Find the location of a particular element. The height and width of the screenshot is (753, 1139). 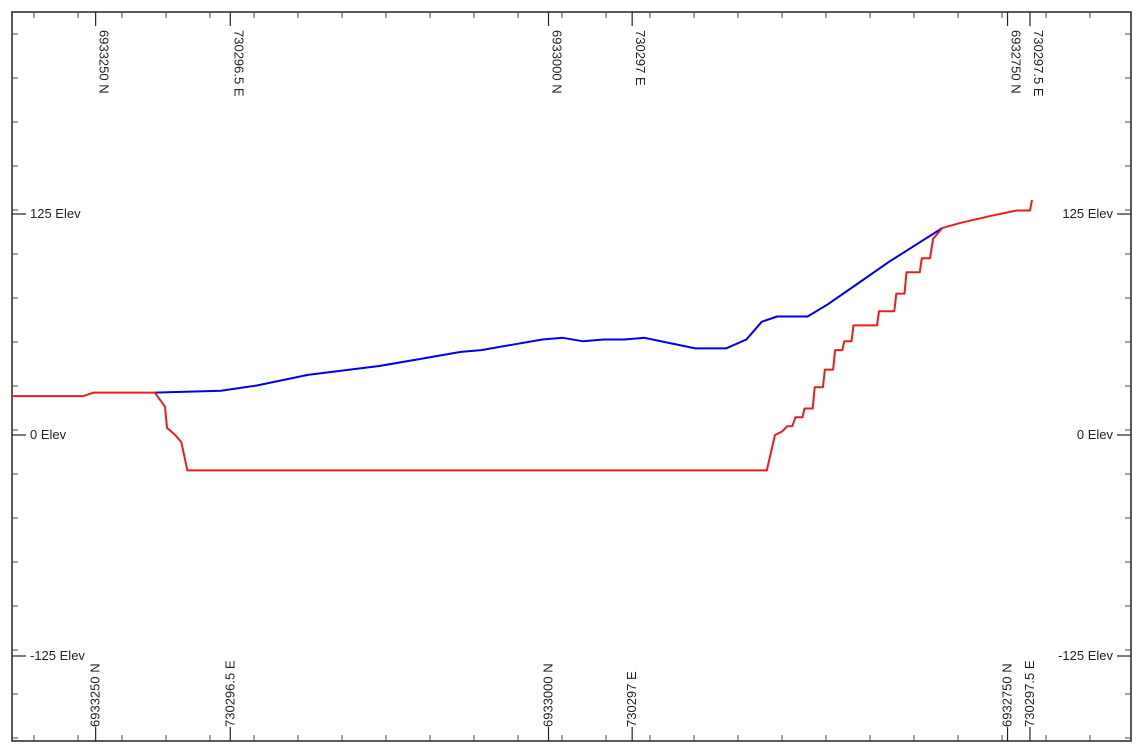

marker-label-bottom: 6932750 N is located at coordinates (1007, 695).